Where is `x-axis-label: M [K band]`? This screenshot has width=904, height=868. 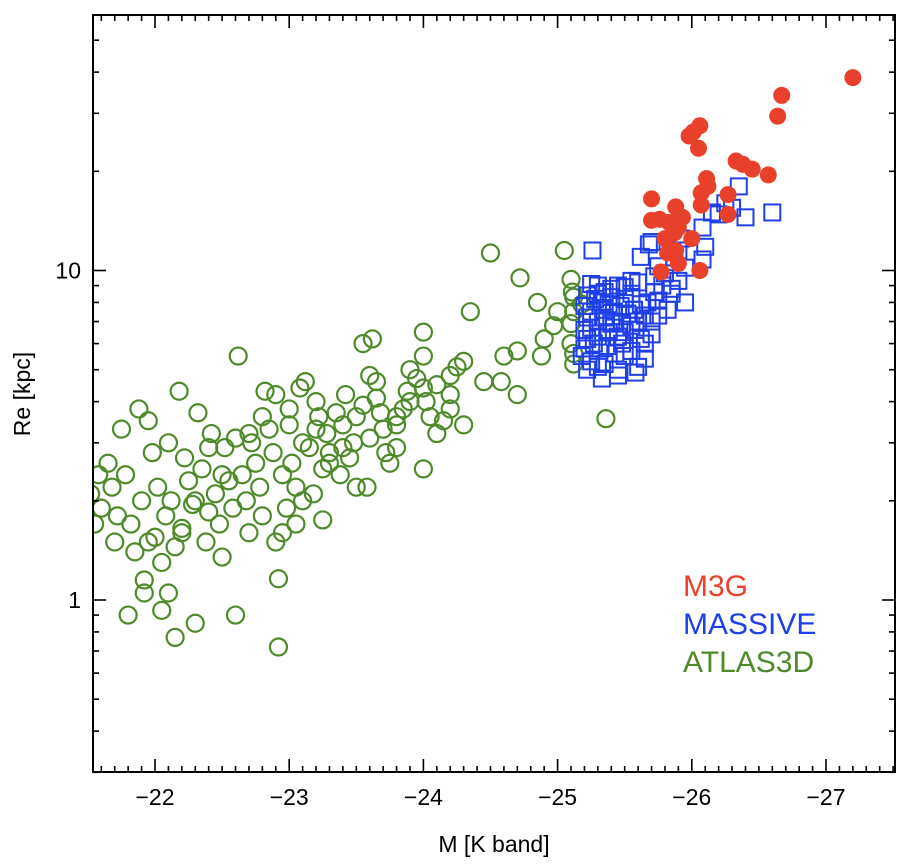
x-axis-label: M [K band] is located at coordinates (493, 844).